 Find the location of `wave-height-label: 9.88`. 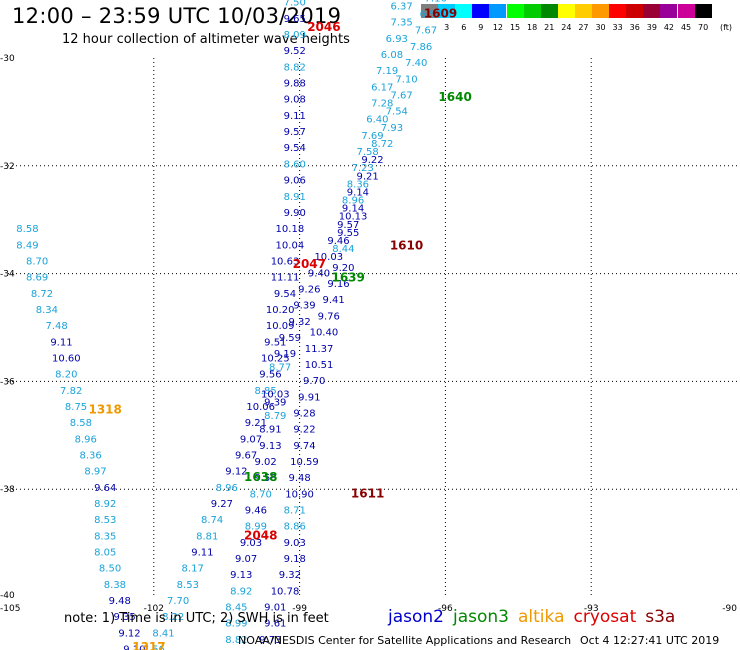

wave-height-label: 9.88 is located at coordinates (295, 84).